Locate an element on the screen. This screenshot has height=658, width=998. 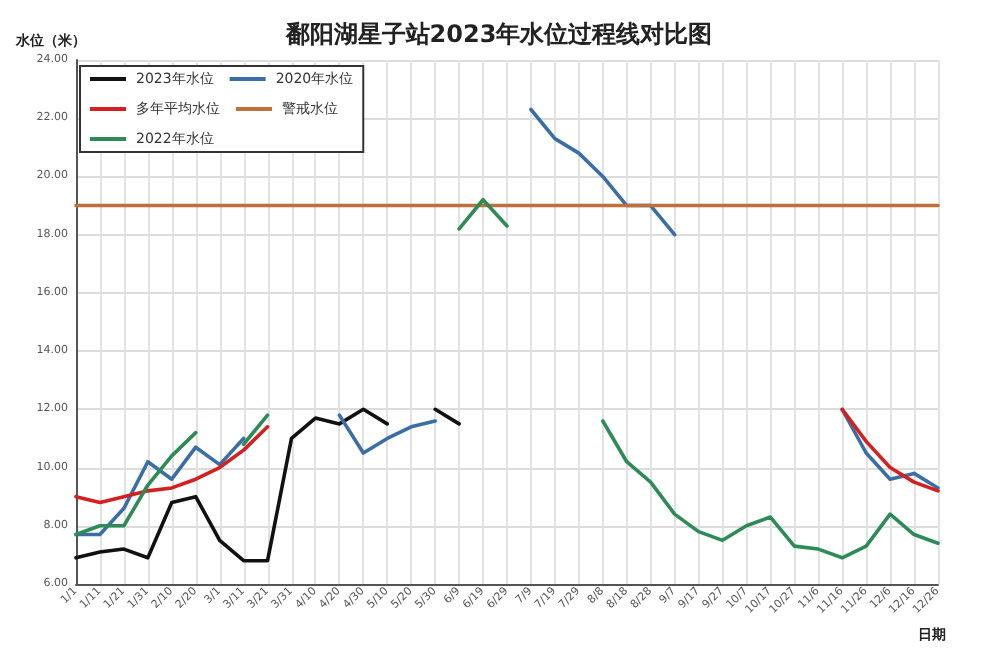
chart-title: 鄱阳湖星子站2023年水位过程线对比图 is located at coordinates (498, 34).